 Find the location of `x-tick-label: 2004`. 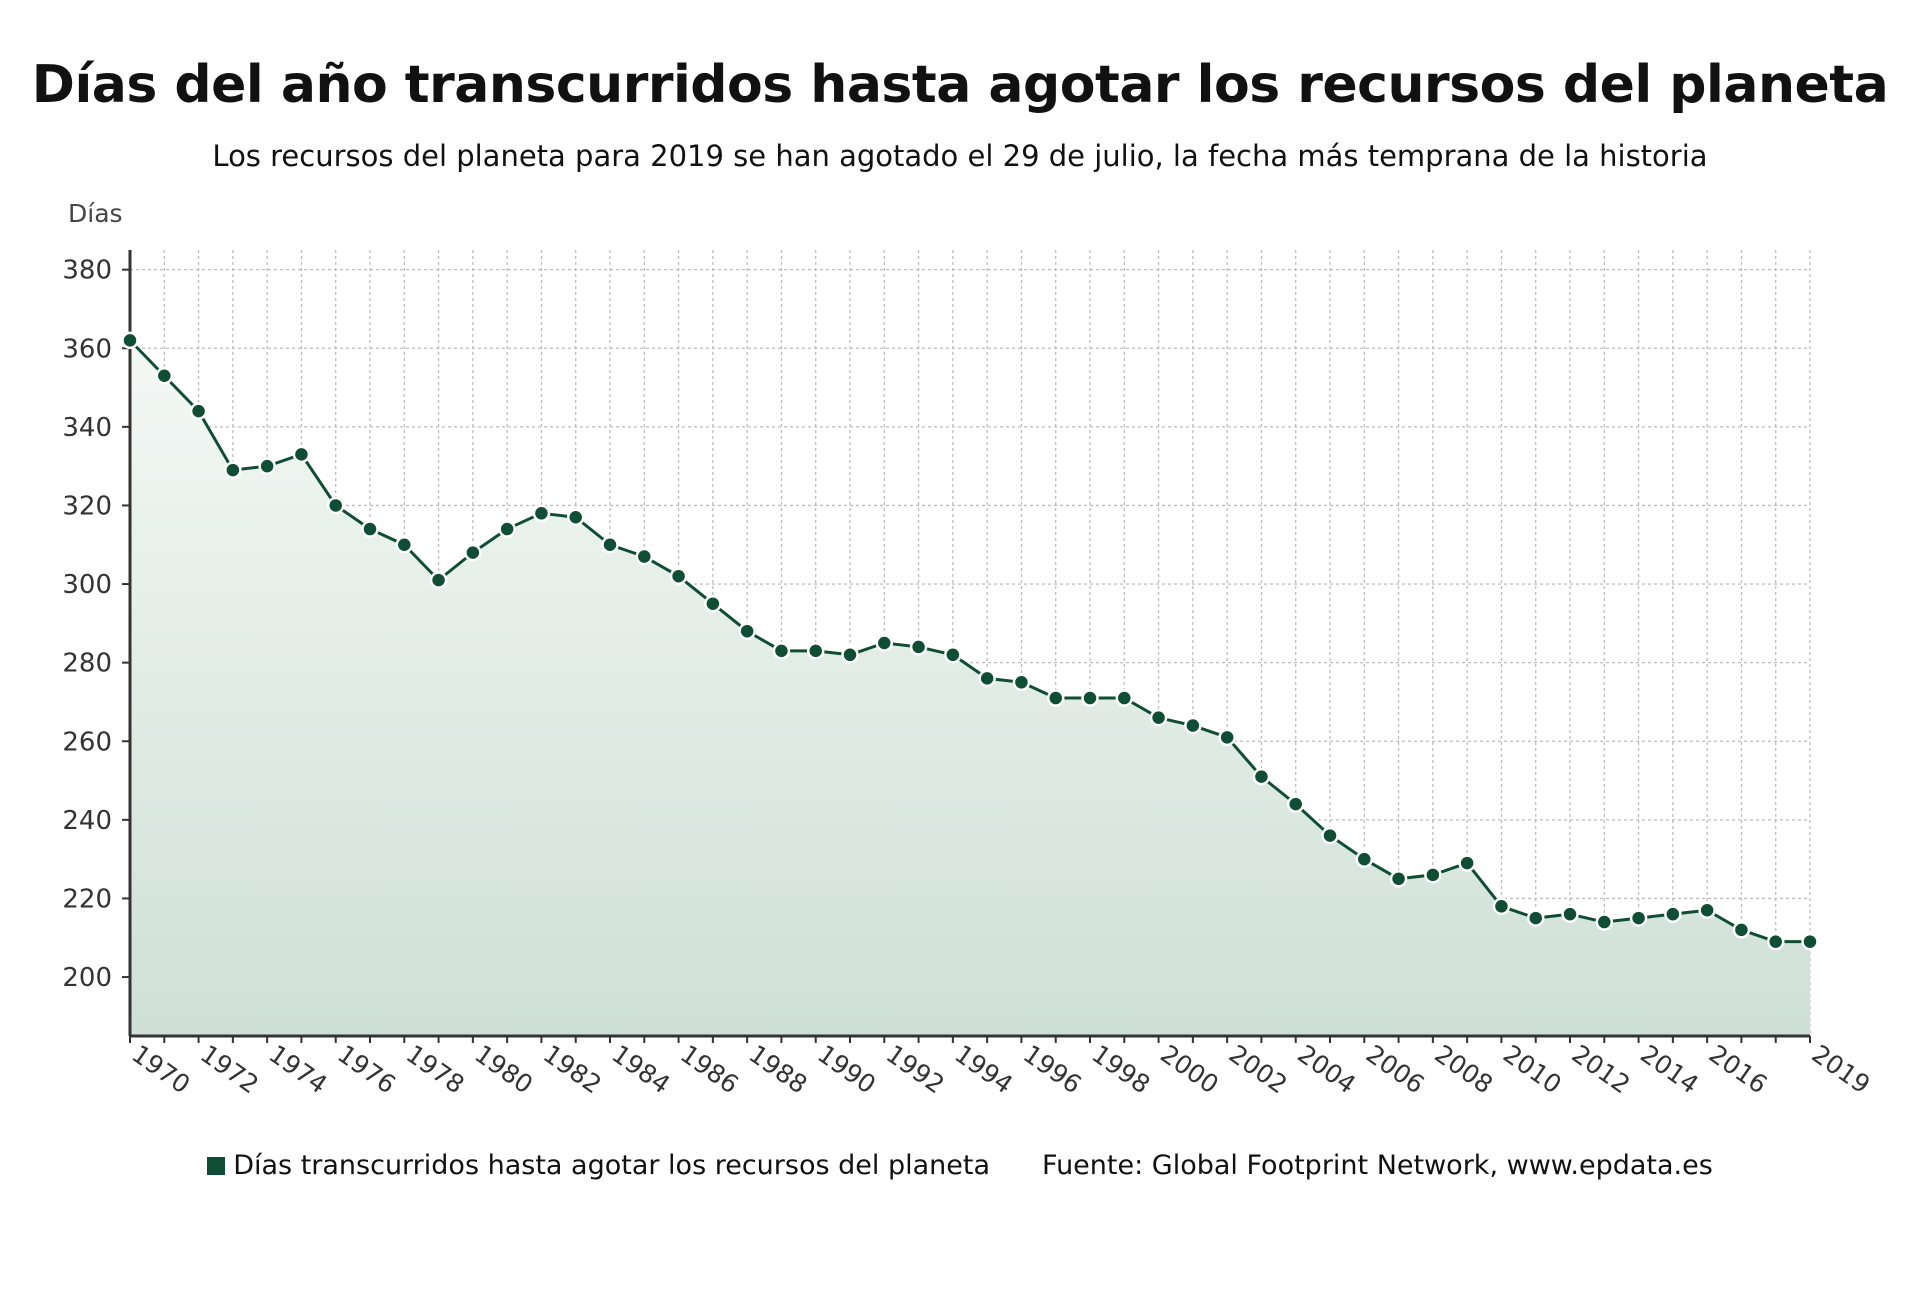

x-tick-label: 2004 is located at coordinates (1326, 1069).